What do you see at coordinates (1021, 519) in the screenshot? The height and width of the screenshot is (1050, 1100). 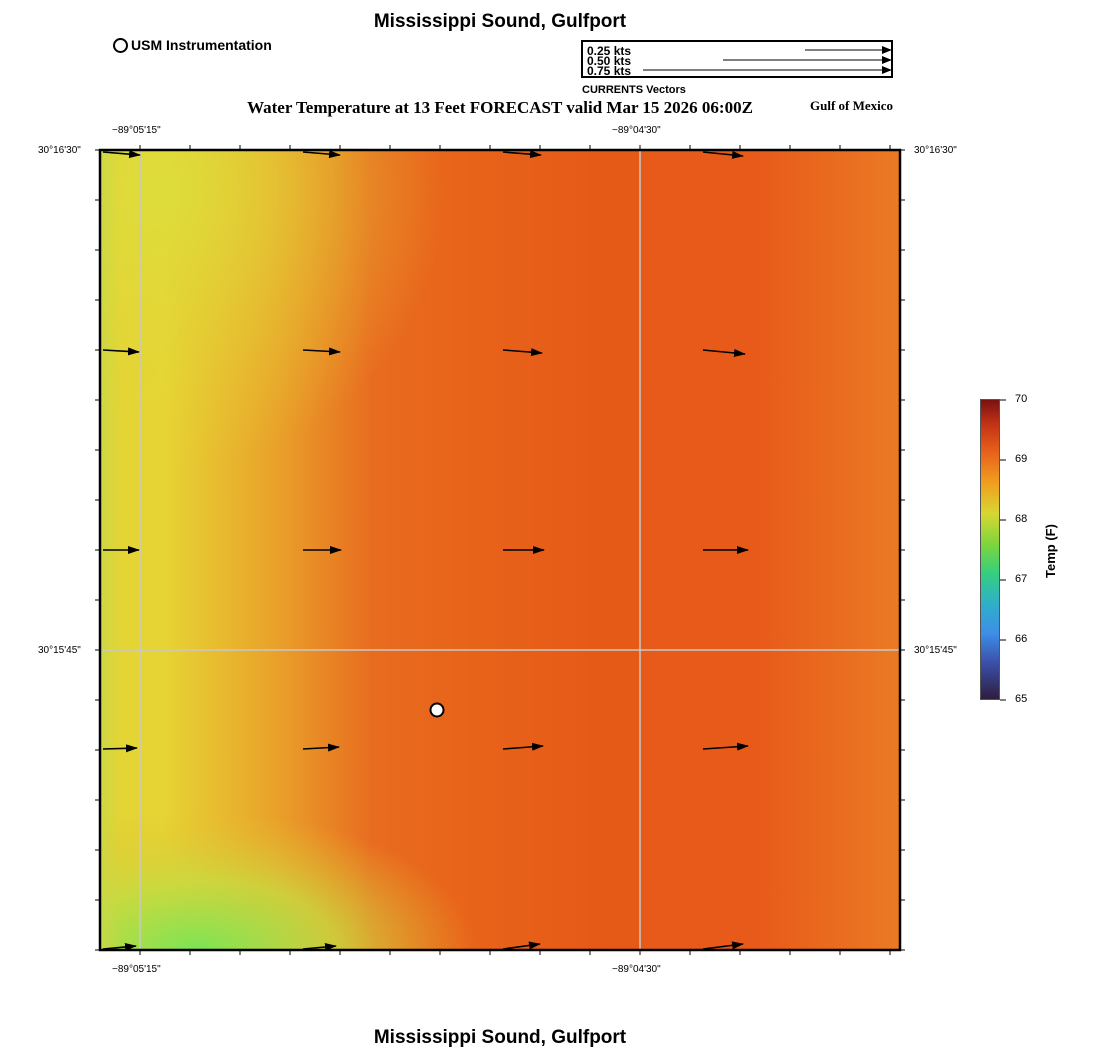 I see `colorbar-tick-label: 68` at bounding box center [1021, 519].